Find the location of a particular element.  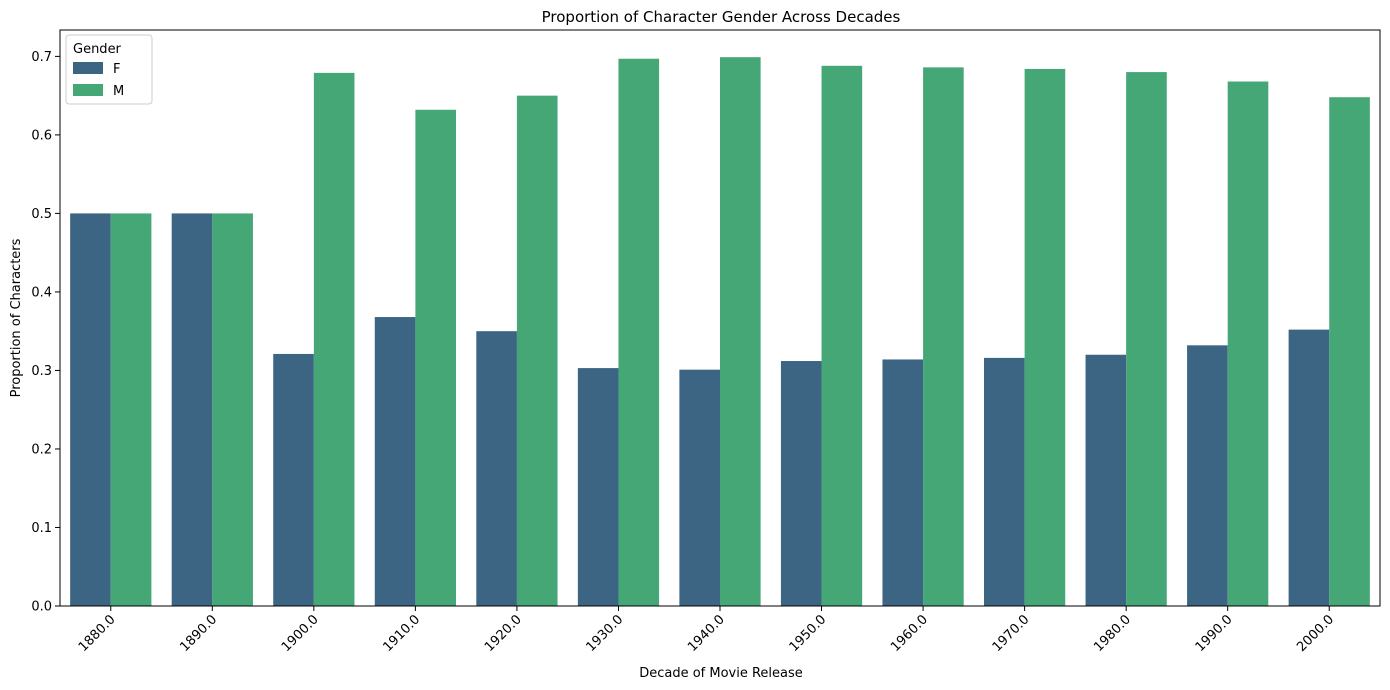

x-tick-label: 1950.0 is located at coordinates (808, 633).